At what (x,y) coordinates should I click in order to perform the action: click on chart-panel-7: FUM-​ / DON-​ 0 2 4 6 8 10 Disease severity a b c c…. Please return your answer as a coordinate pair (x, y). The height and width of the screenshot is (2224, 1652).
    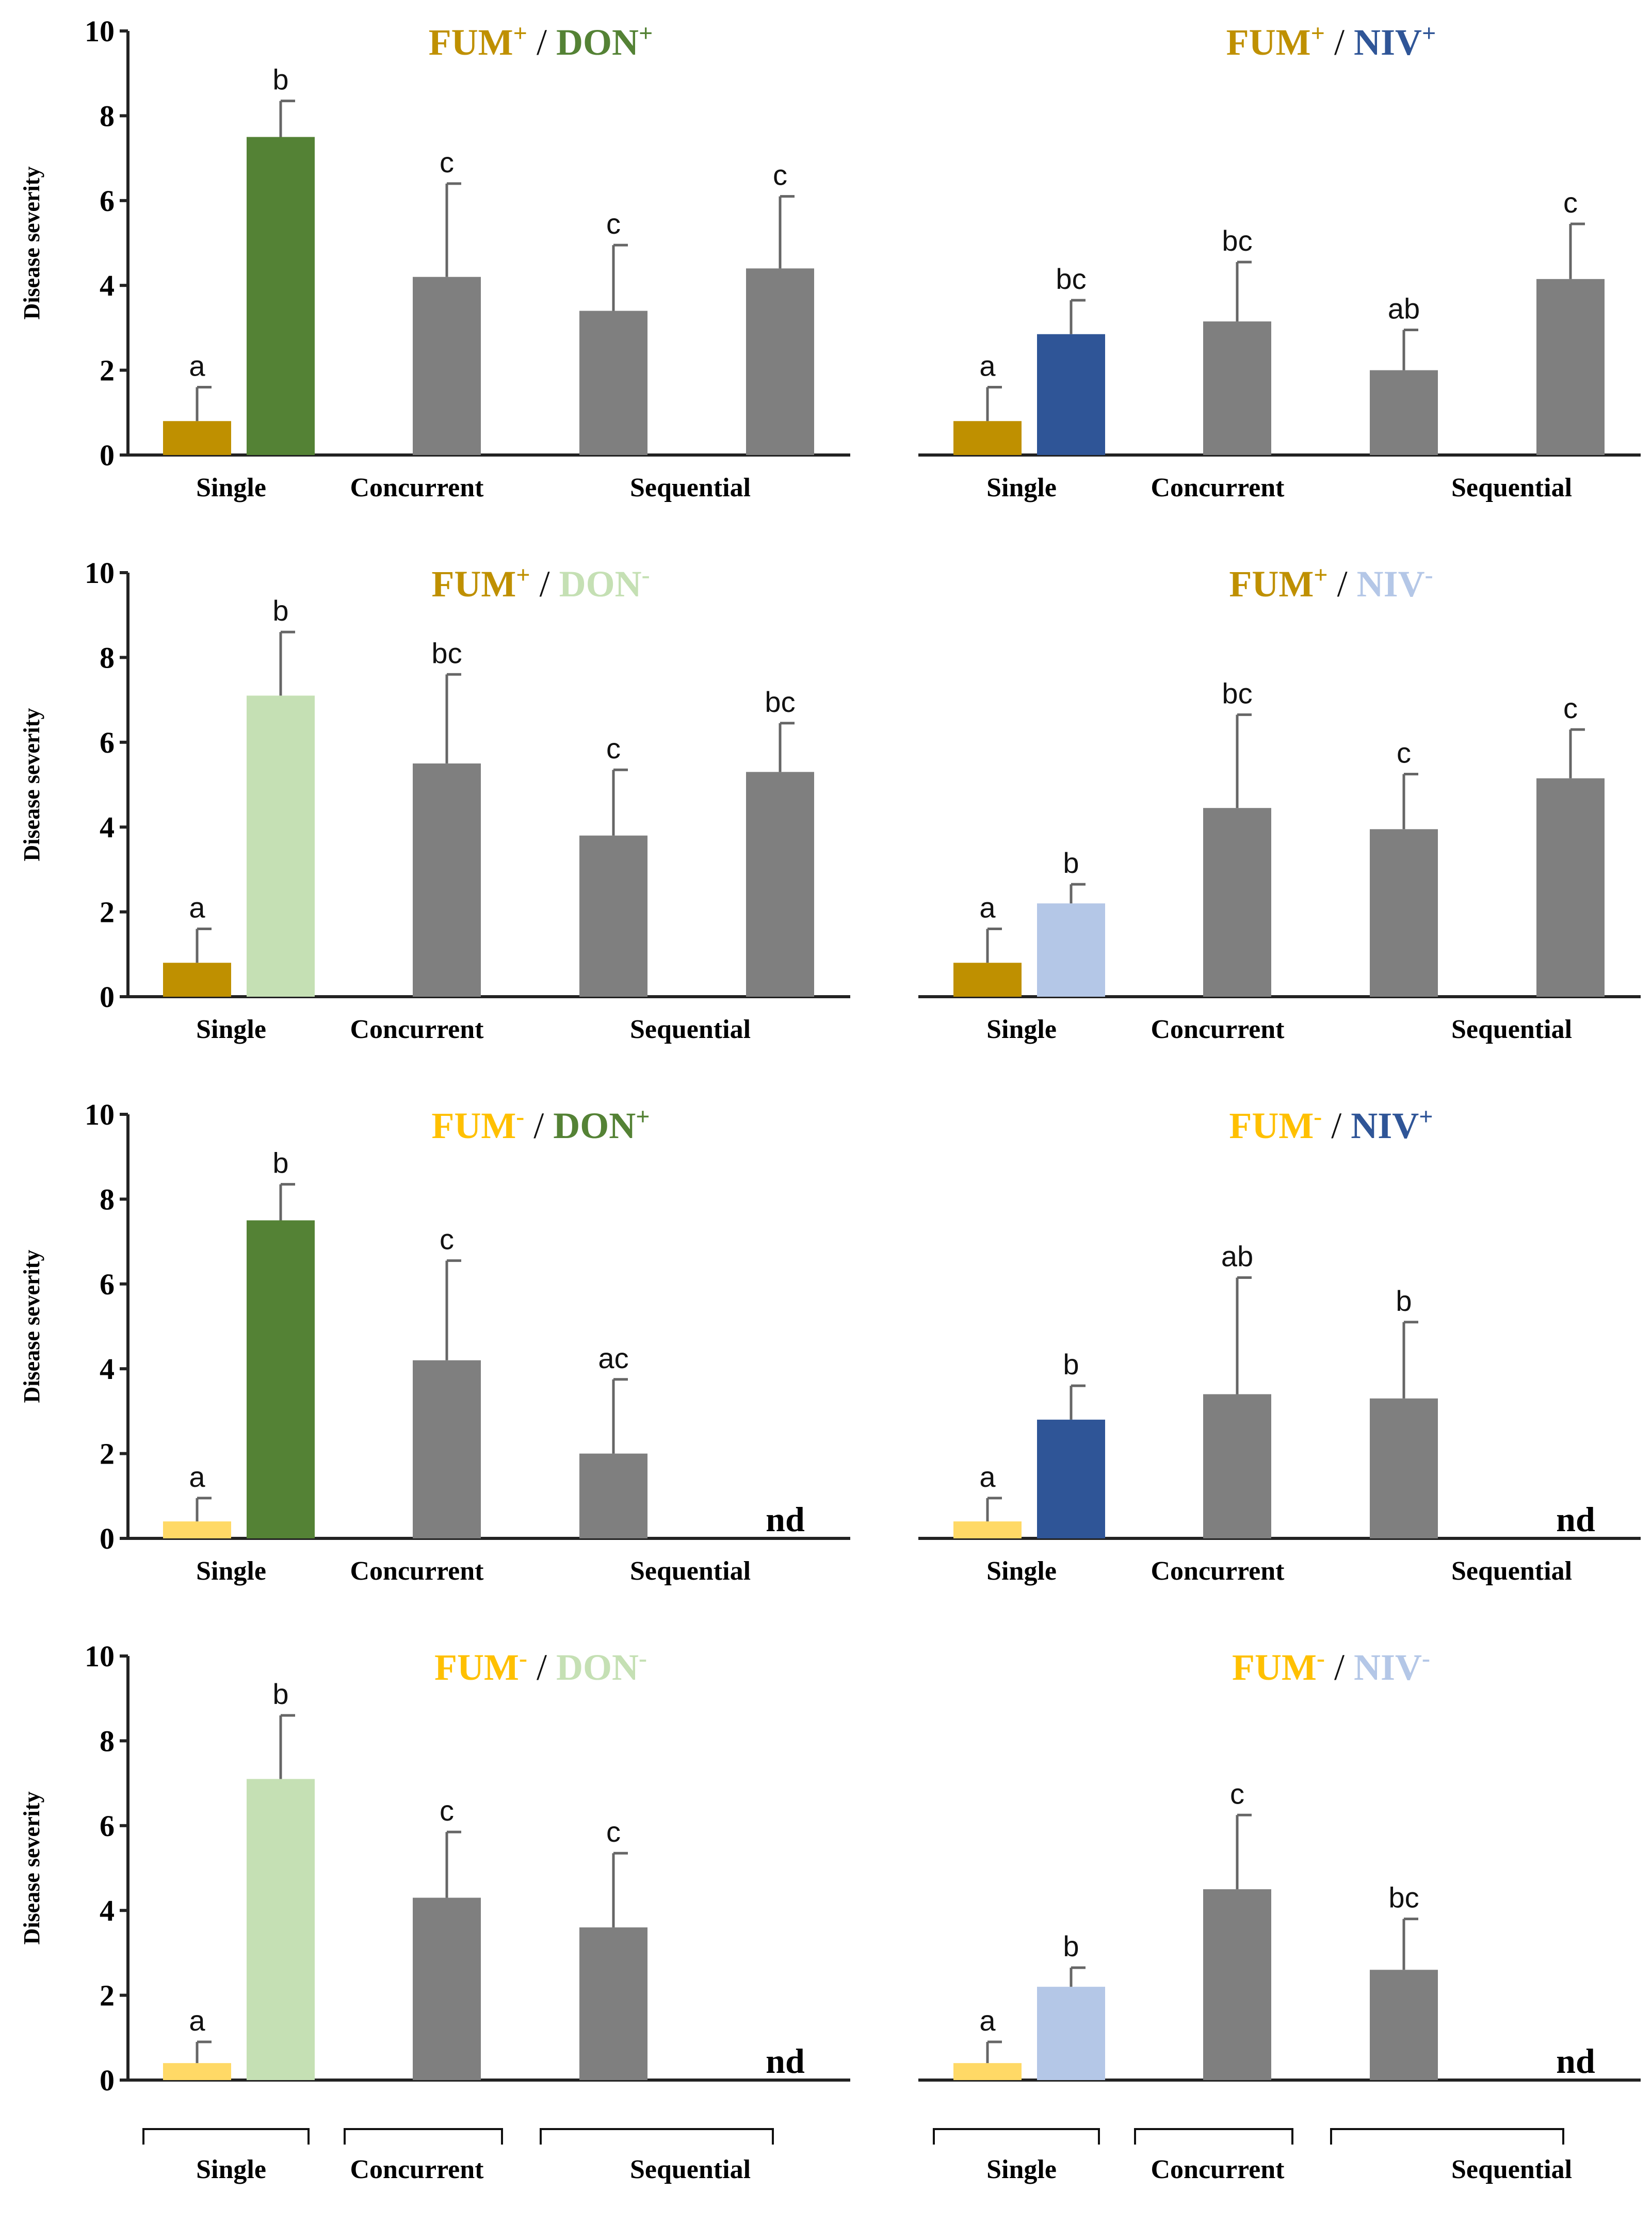
    Looking at the image, I should click on (434, 1911).